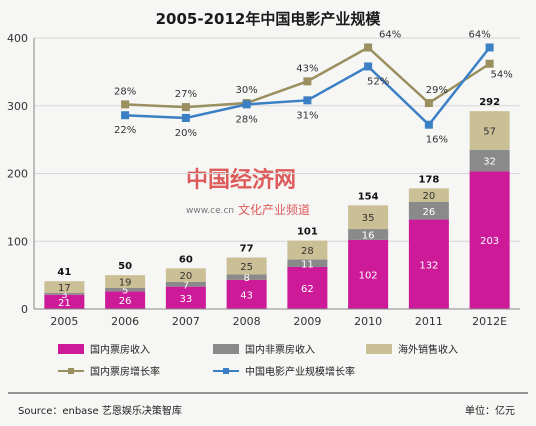 The image size is (536, 426). Describe the element at coordinates (437, 140) in the screenshot. I see `growth-rate-label: 16%` at that location.